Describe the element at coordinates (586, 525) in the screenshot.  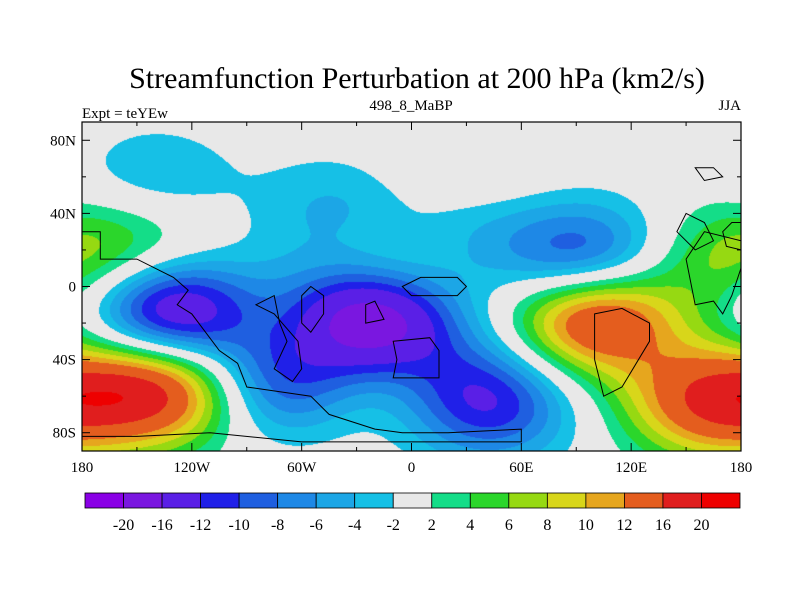
I see `colorbar-label: 10` at that location.